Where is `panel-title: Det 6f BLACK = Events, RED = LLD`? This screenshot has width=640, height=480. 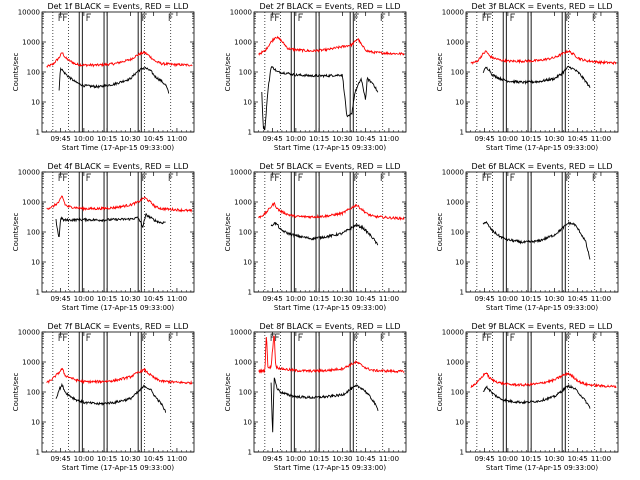
panel-title: Det 6f BLACK = Events, RED = LLD is located at coordinates (541, 166).